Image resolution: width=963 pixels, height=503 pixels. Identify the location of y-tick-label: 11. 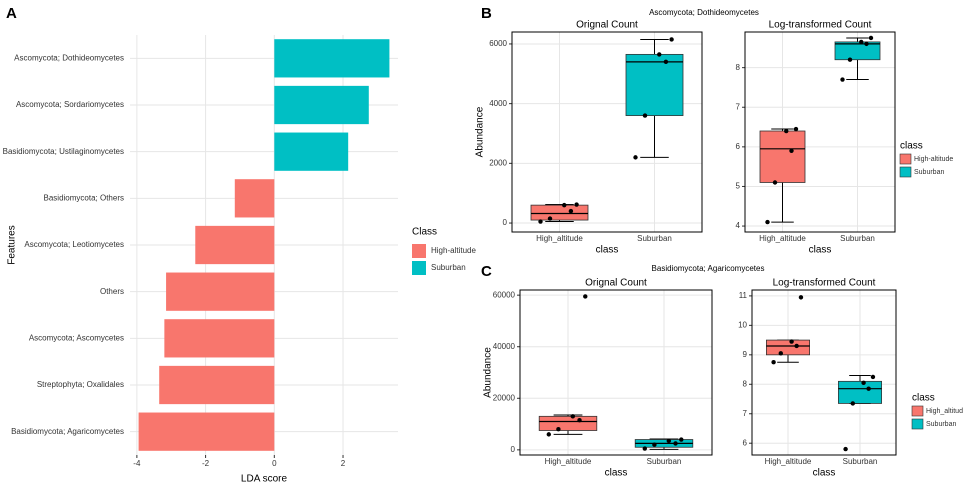
(743, 295).